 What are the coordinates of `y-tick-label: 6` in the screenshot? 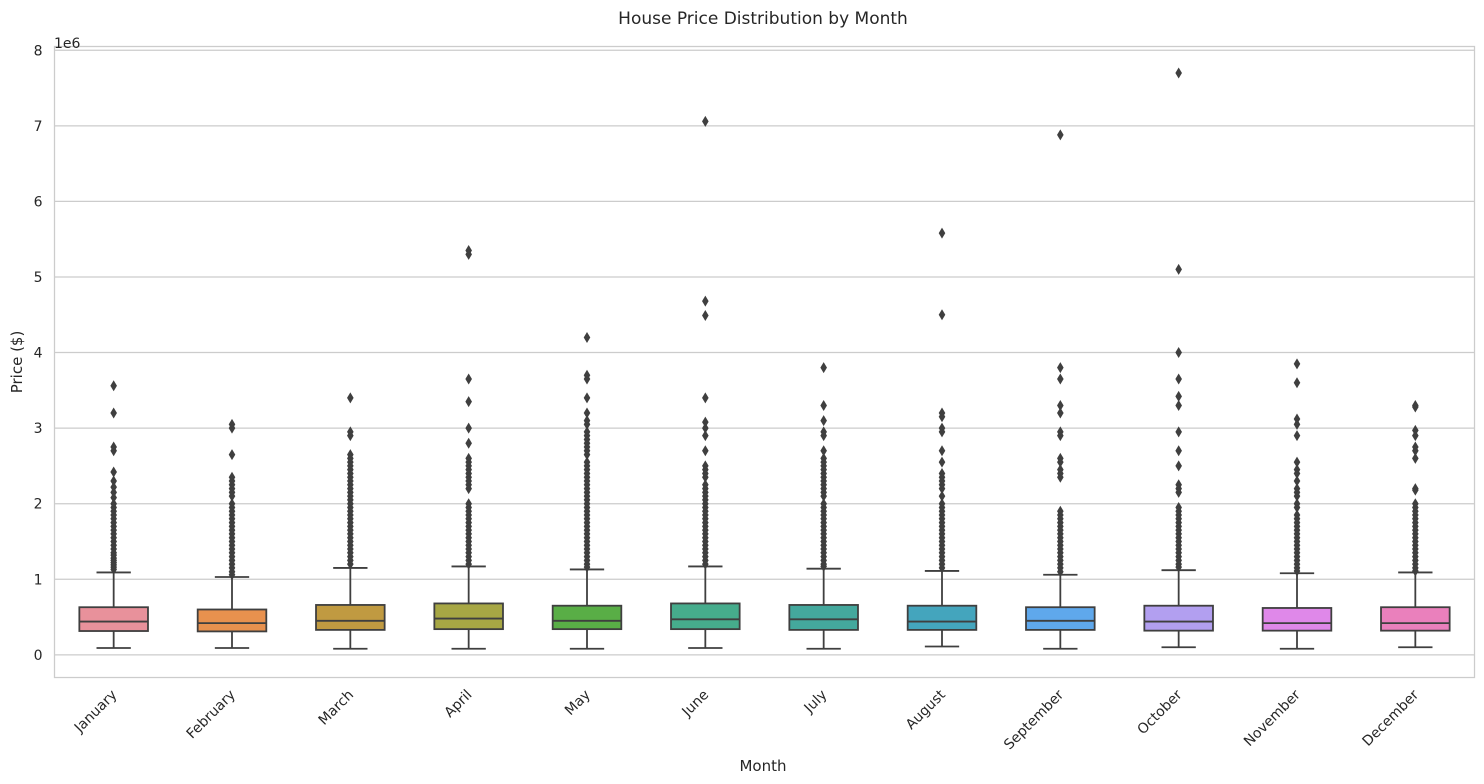 It's located at (38, 202).